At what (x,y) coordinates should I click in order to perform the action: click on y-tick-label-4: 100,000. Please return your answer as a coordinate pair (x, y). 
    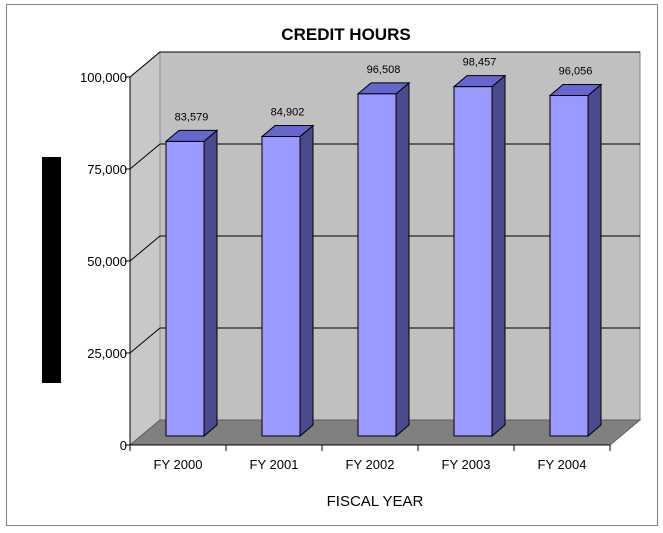
    Looking at the image, I should click on (103, 77).